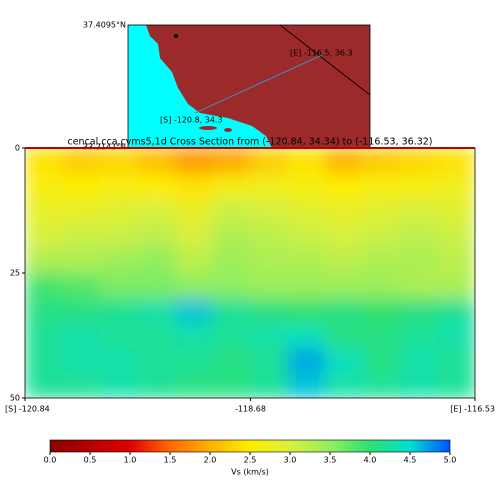 The height and width of the screenshot is (500, 500). What do you see at coordinates (176, 36) in the screenshot?
I see `lake` at bounding box center [176, 36].